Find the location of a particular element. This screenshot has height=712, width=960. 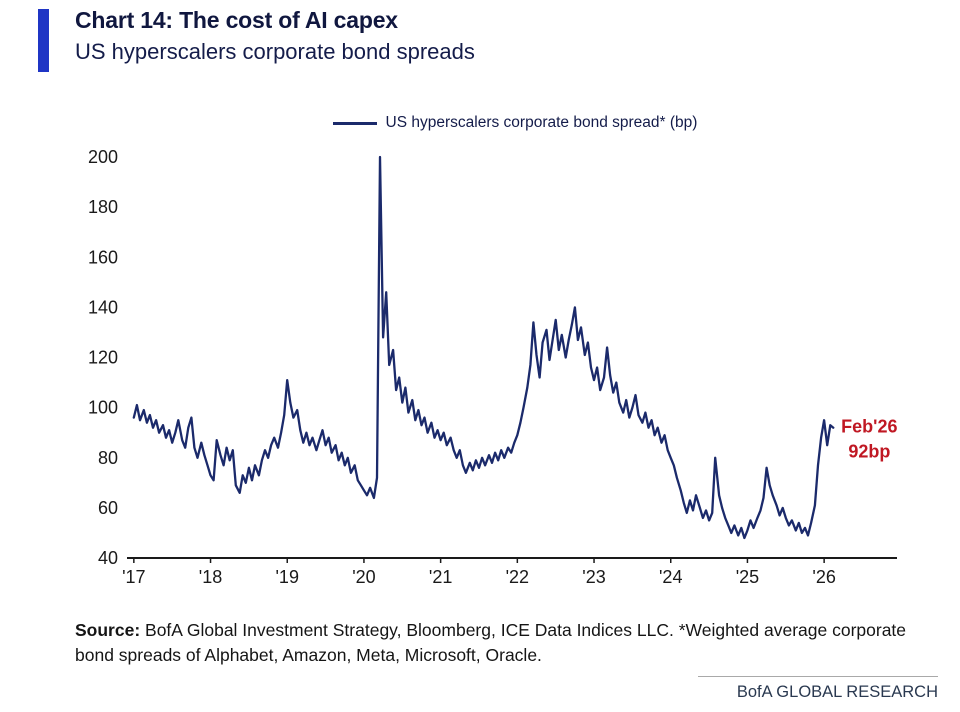

y-tick-label: 200 is located at coordinates (103, 157).